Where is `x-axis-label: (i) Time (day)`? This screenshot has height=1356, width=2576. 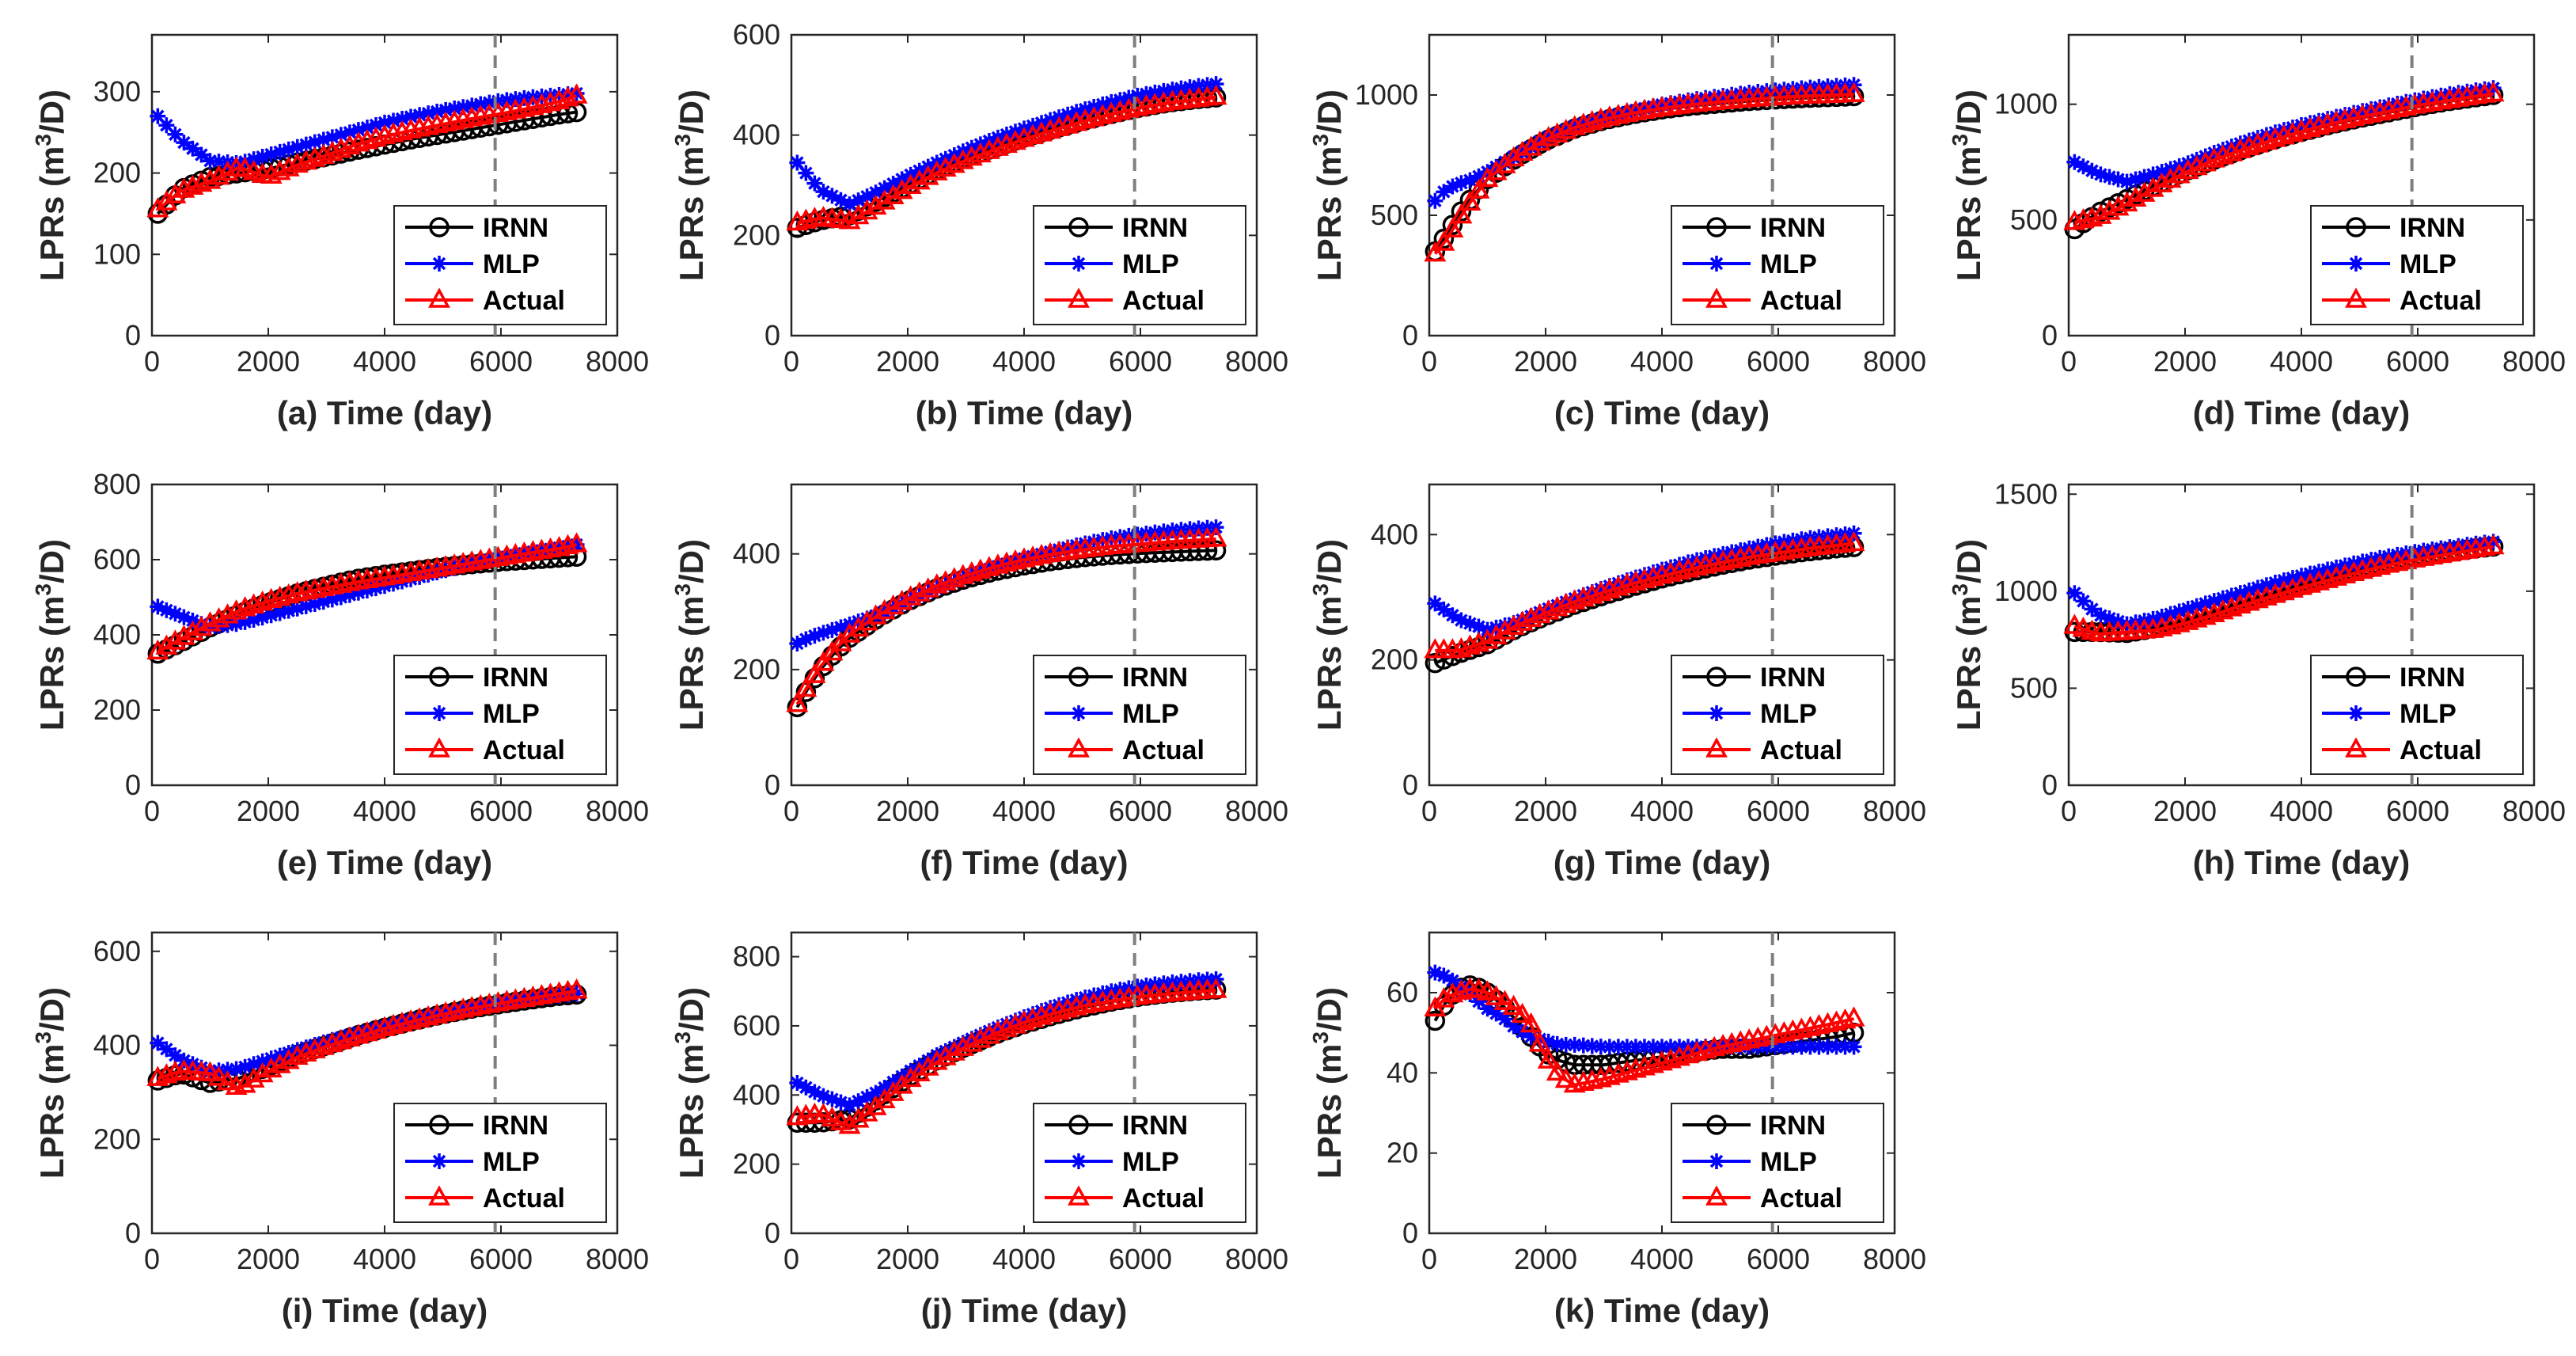
x-axis-label: (i) Time (day) is located at coordinates (385, 1310).